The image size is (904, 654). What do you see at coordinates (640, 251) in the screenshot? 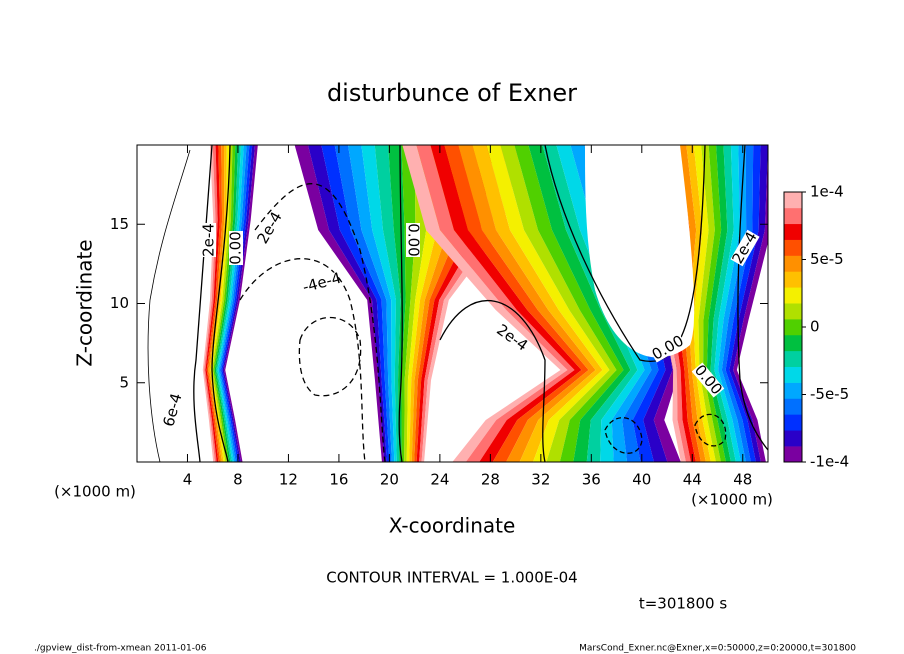
I see `field-blob` at bounding box center [640, 251].